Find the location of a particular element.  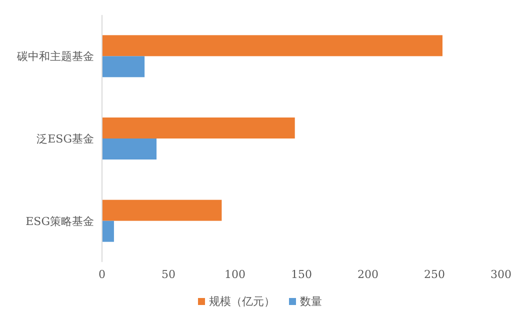

y-tick-label: 泛ESG基金 is located at coordinates (65, 139).